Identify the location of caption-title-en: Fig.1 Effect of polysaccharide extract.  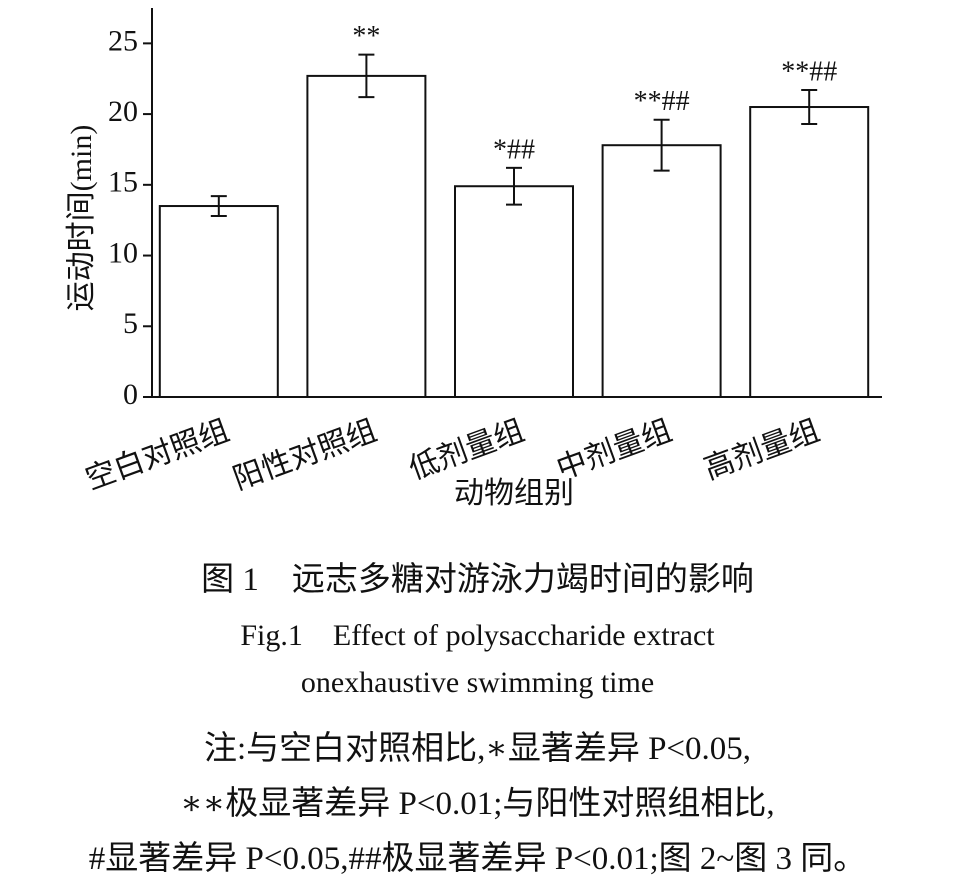
(477, 635).